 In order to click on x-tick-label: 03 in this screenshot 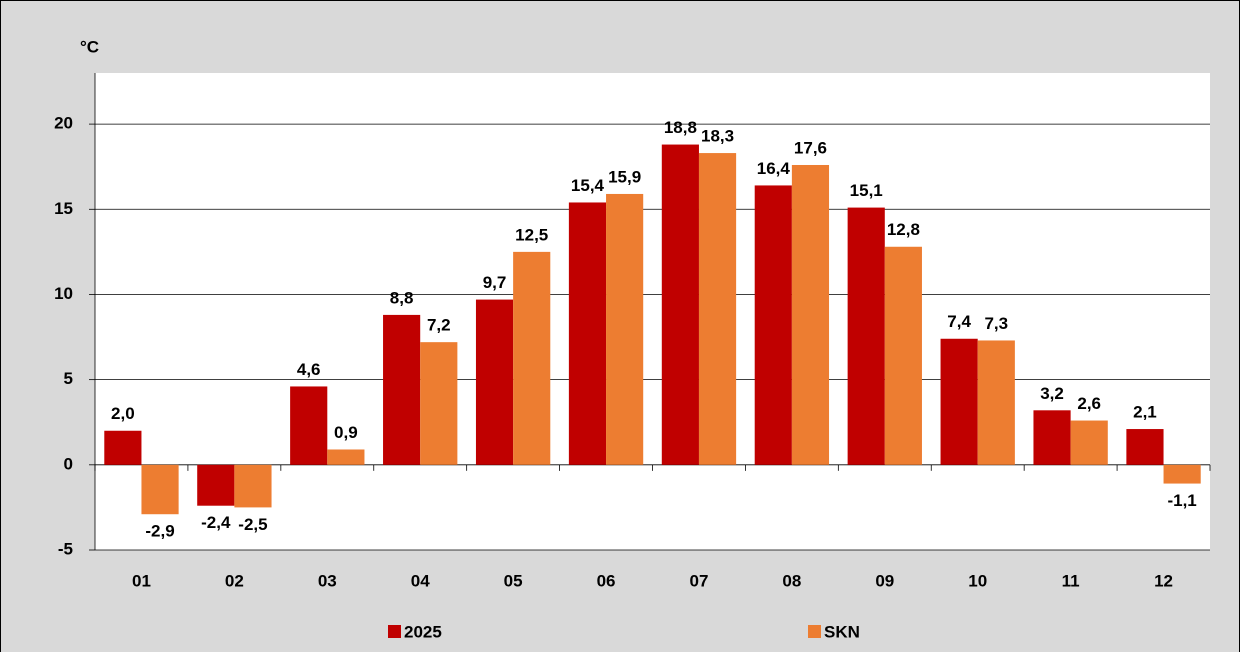, I will do `click(327, 580)`.